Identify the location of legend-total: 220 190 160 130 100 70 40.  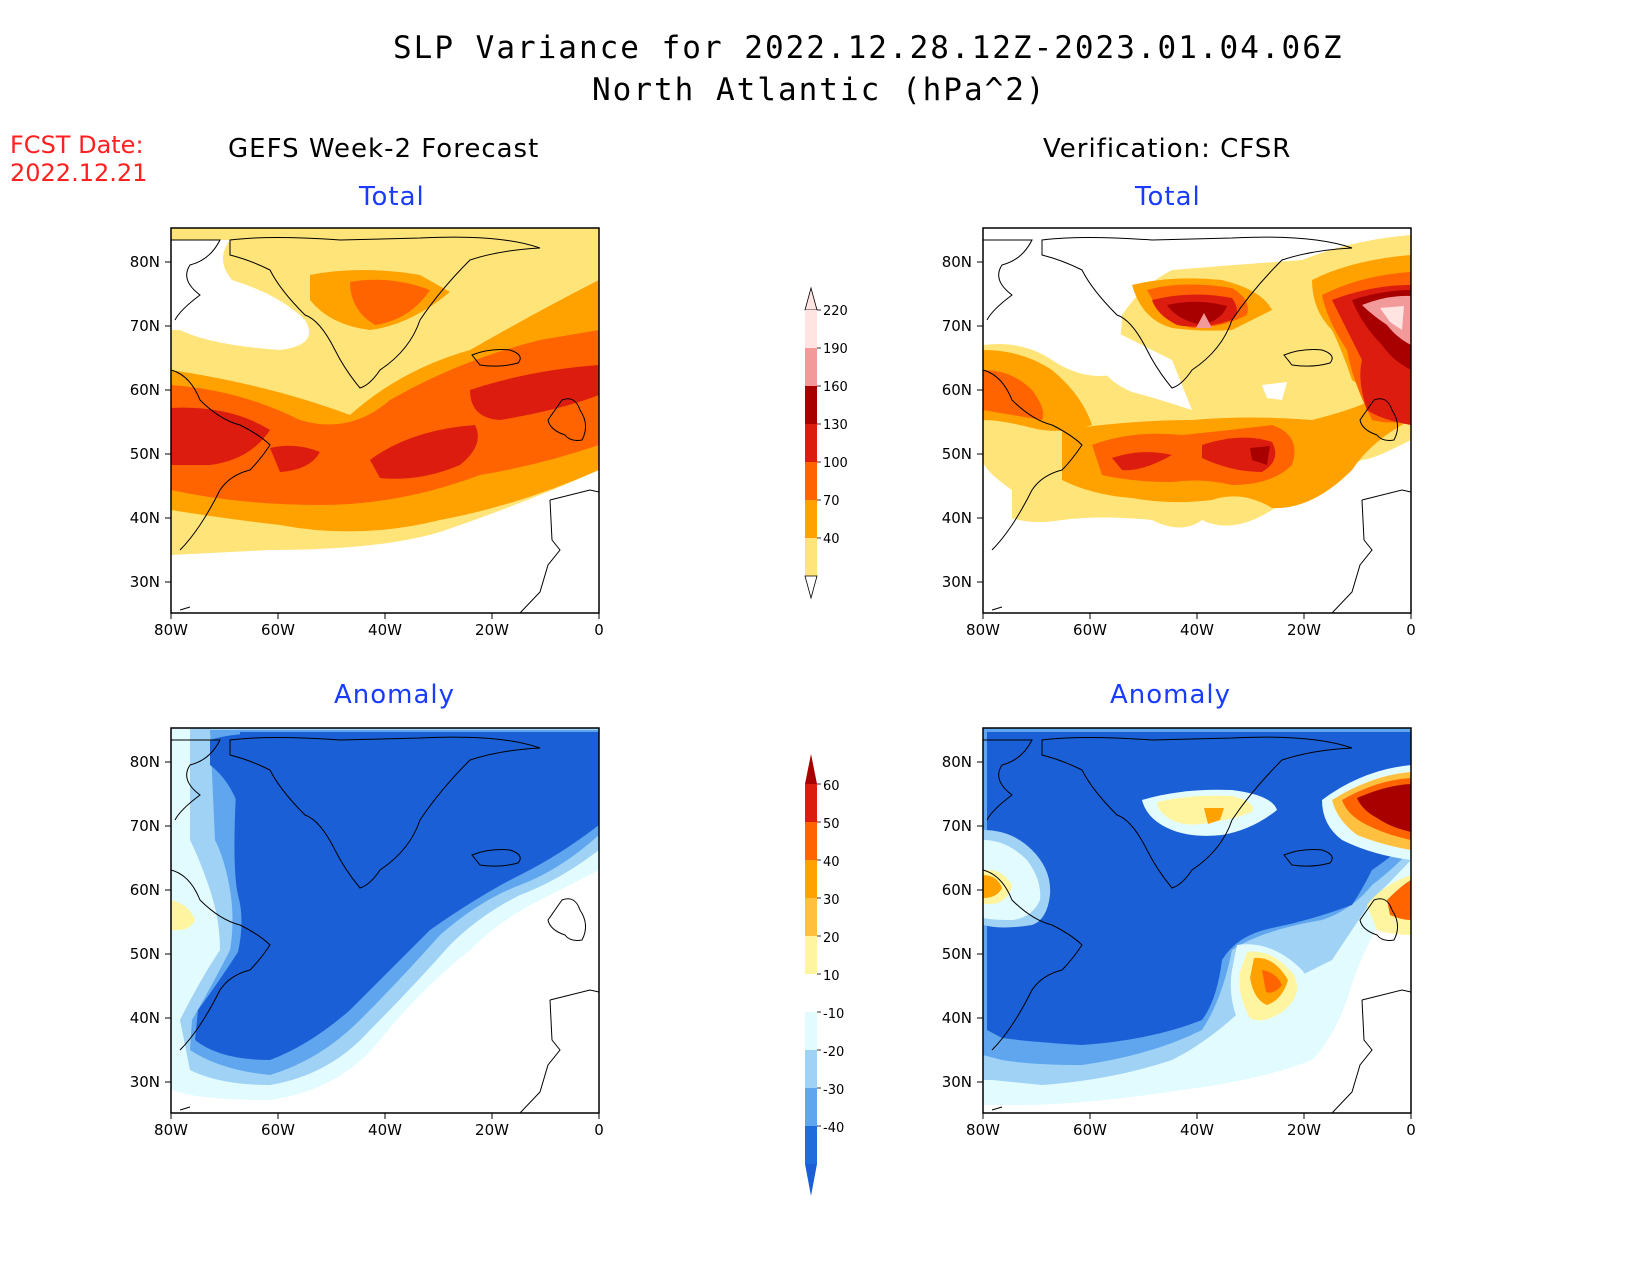
(826, 443).